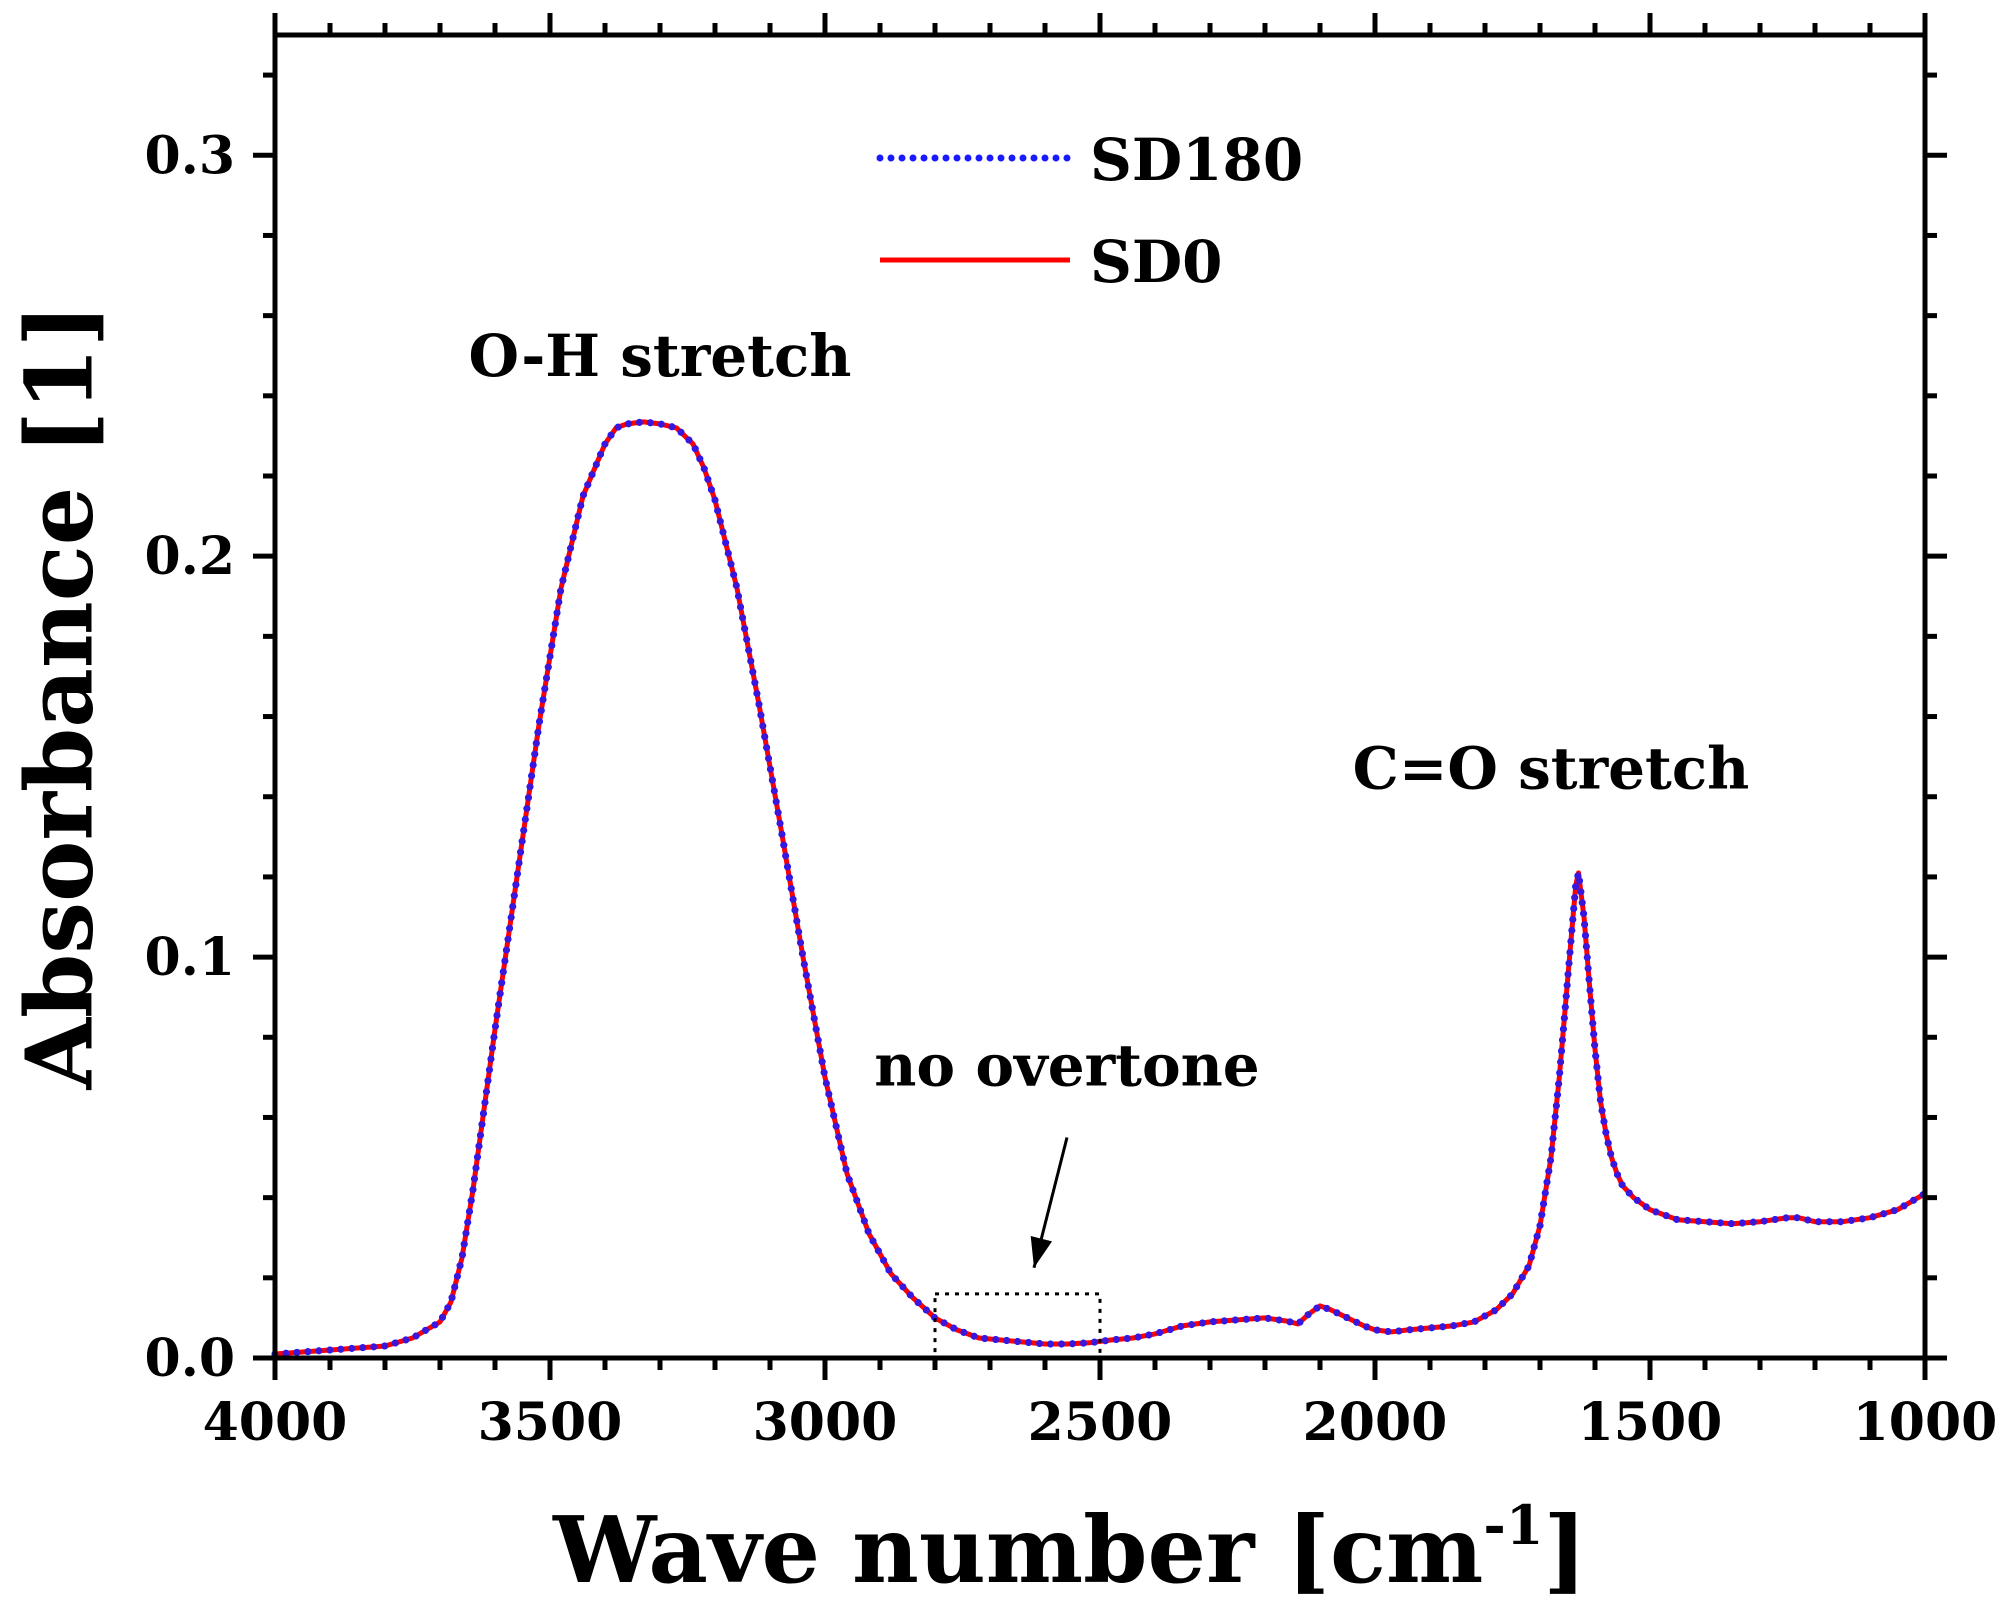 Image resolution: width=2000 pixels, height=1607 pixels. What do you see at coordinates (1156, 262) in the screenshot?
I see `legend-label-sd0: SD0` at bounding box center [1156, 262].